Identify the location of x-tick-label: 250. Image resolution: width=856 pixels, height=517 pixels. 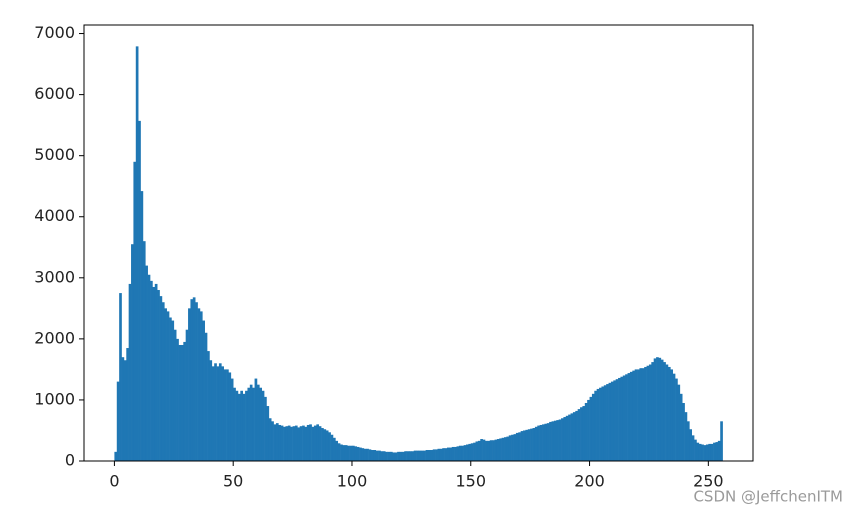
(708, 481).